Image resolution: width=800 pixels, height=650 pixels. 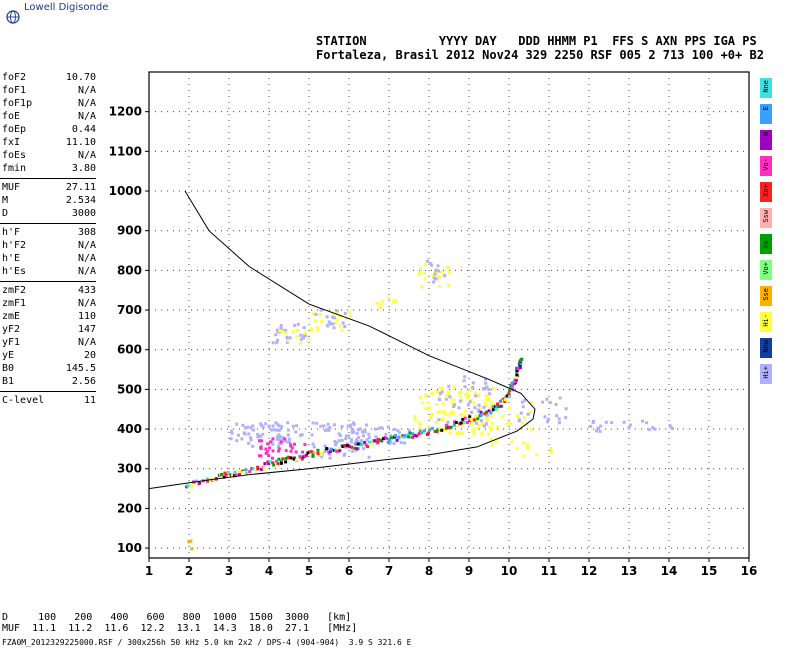 I want to click on param-name: zmF1, so click(x=14, y=303).